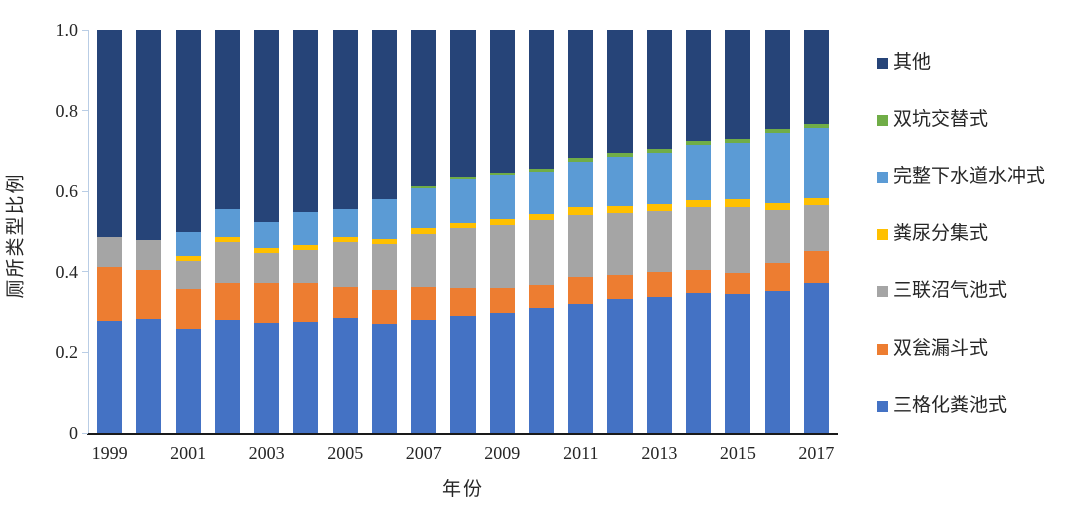 The height and width of the screenshot is (508, 1080). What do you see at coordinates (267, 378) in the screenshot?
I see `bar-segment-2003-三格化粪池式` at bounding box center [267, 378].